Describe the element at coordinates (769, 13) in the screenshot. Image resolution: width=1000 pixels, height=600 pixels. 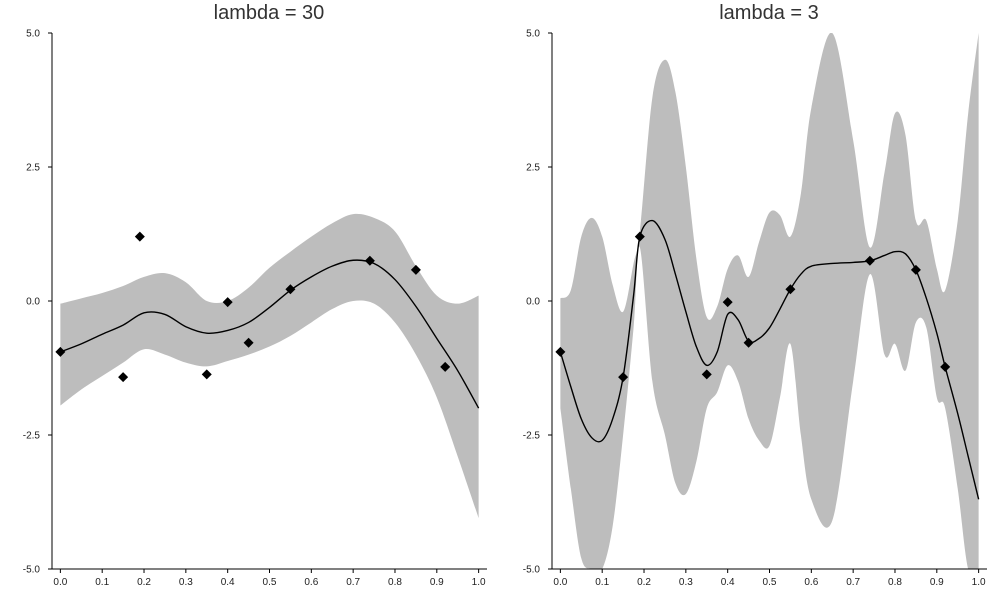
I see `chart-title: lambda = 3` at that location.